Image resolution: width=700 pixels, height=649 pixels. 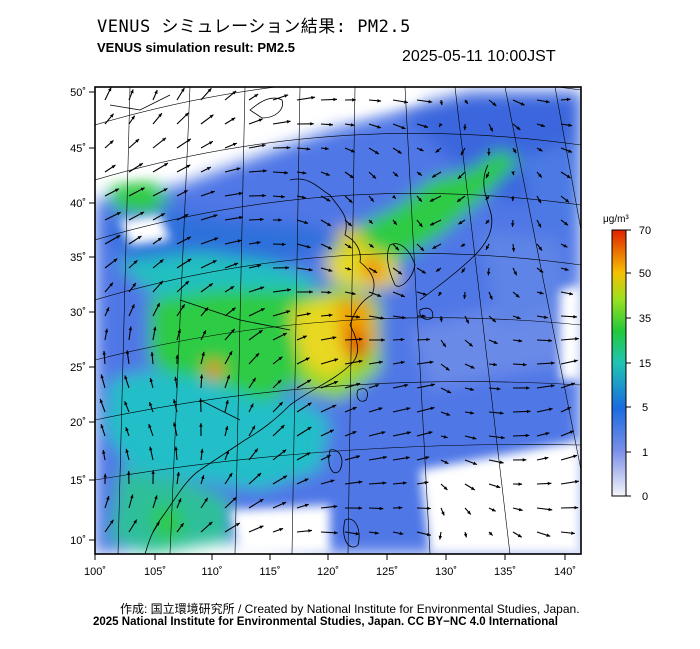 What do you see at coordinates (78, 93) in the screenshot?
I see `lat-tick-label: 50˚` at bounding box center [78, 93].